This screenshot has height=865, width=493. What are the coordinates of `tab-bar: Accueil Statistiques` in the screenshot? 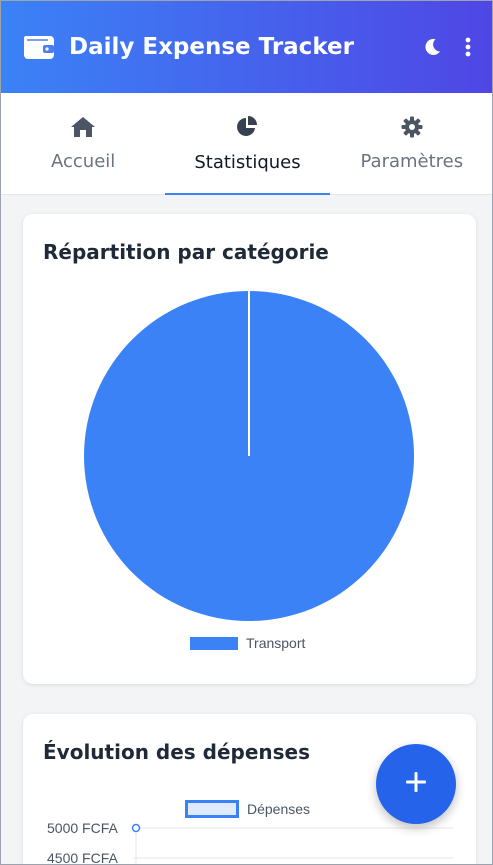 It's located at (246, 144).